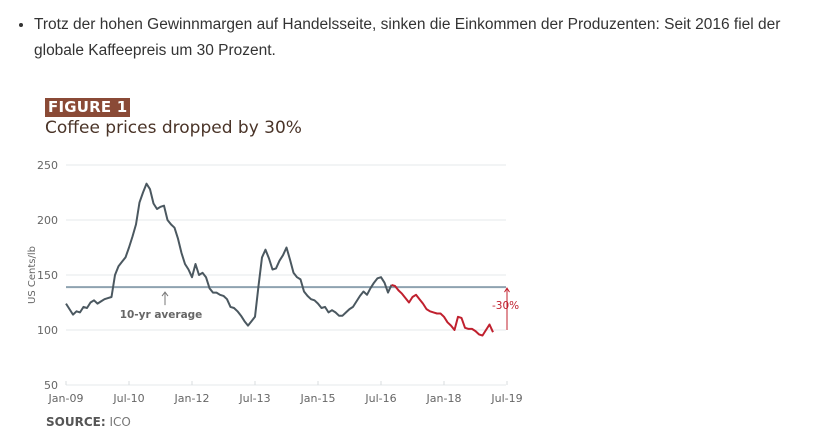  I want to click on source-note: SOURCE: ICO, so click(88, 422).